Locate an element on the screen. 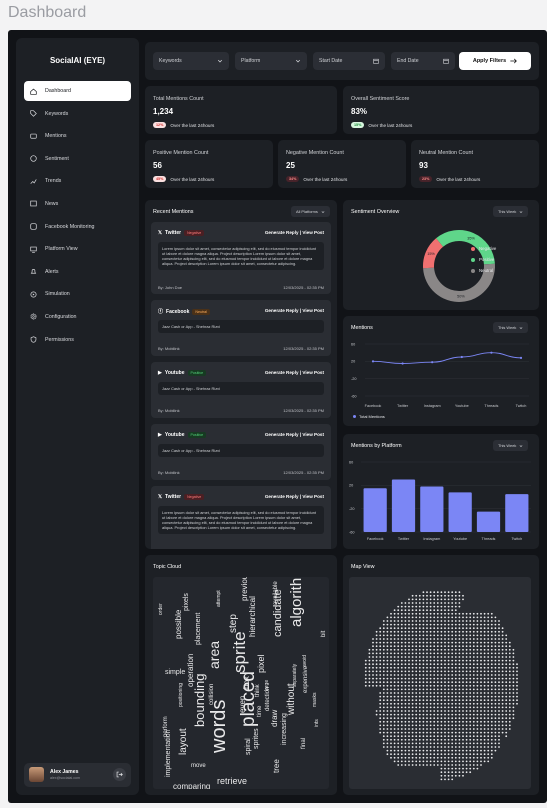  sidebar-item-platform-view: Platform View is located at coordinates (77, 249).